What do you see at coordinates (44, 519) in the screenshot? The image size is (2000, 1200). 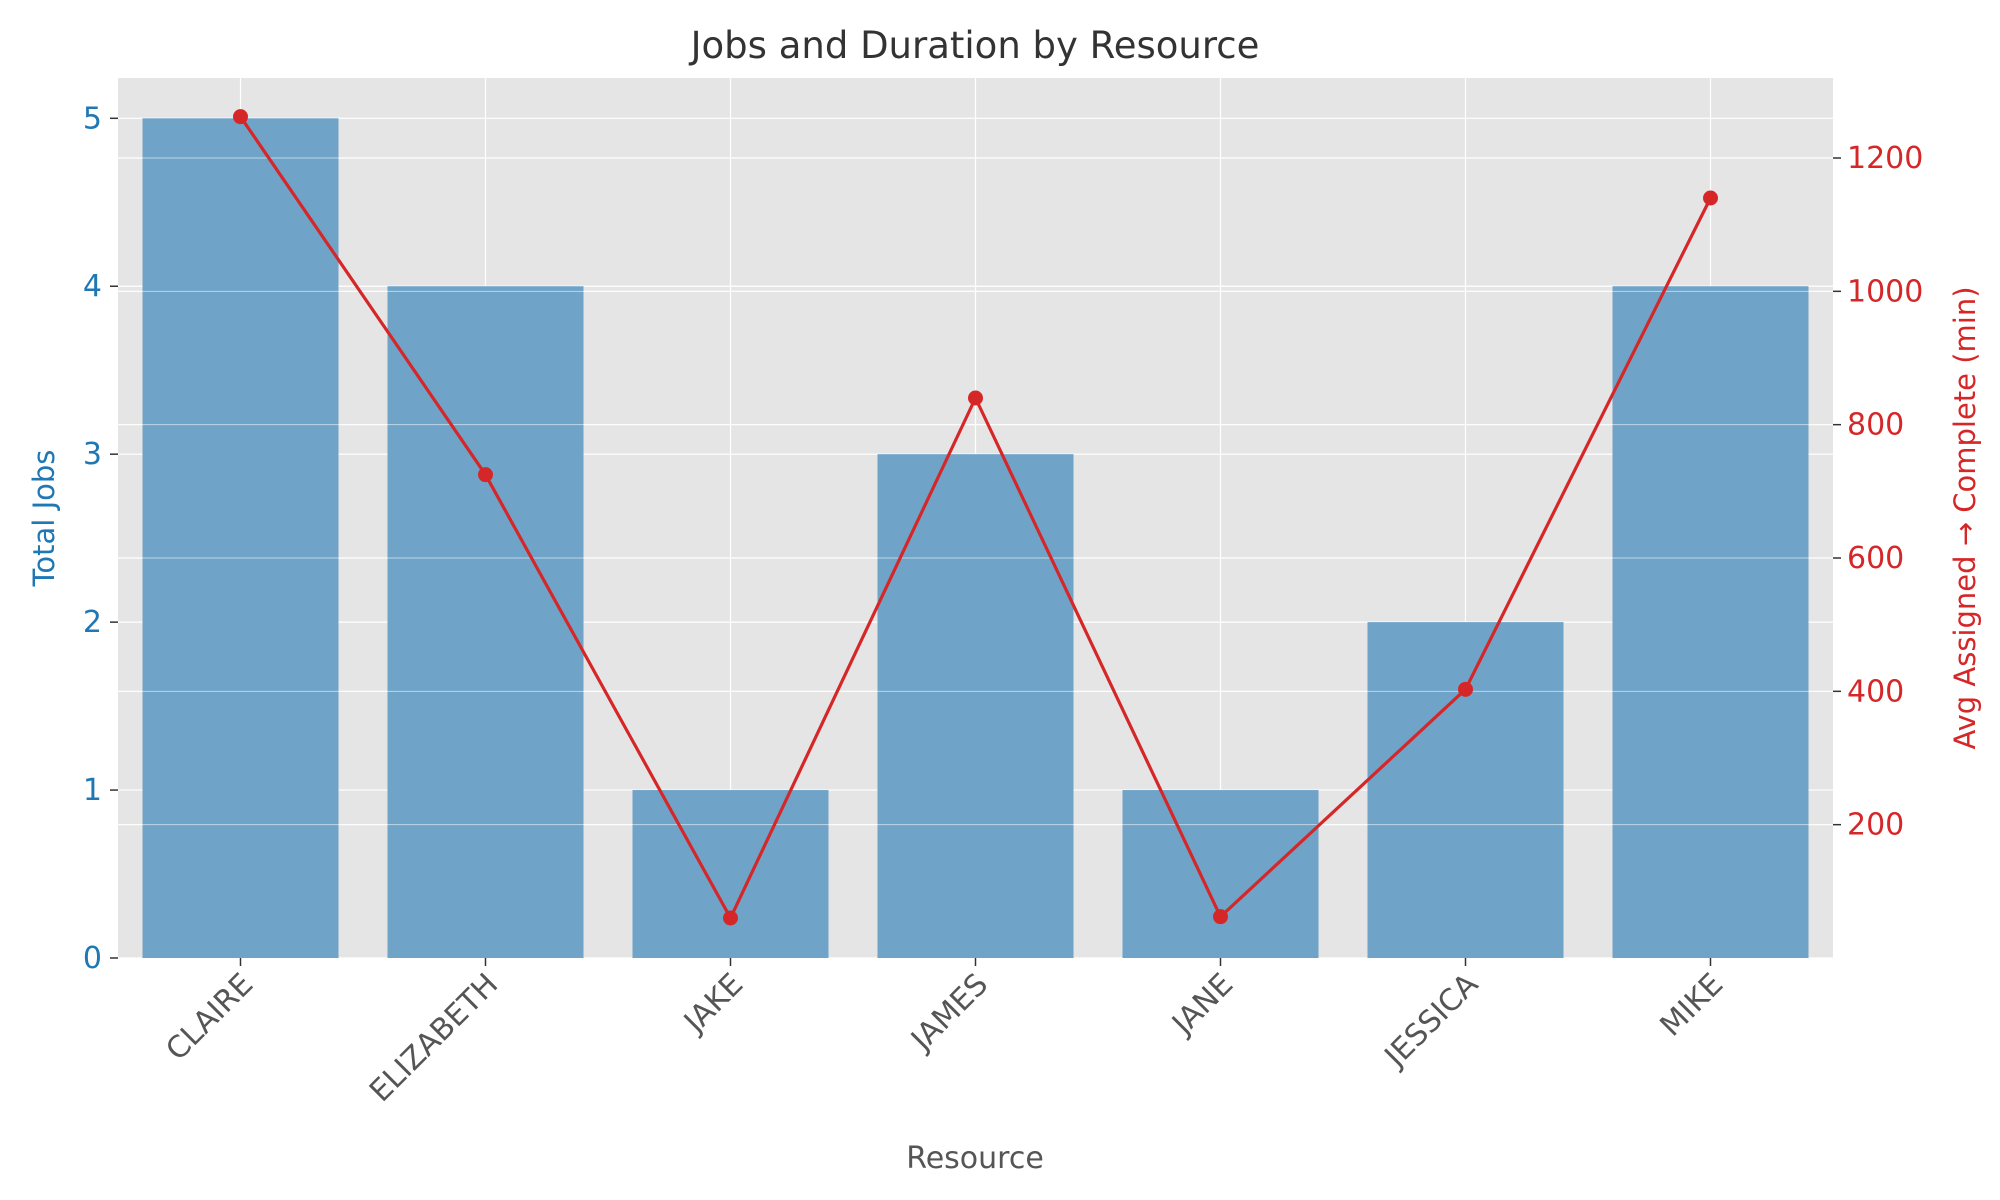 I see `left-axis-label: Total Jobs` at bounding box center [44, 519].